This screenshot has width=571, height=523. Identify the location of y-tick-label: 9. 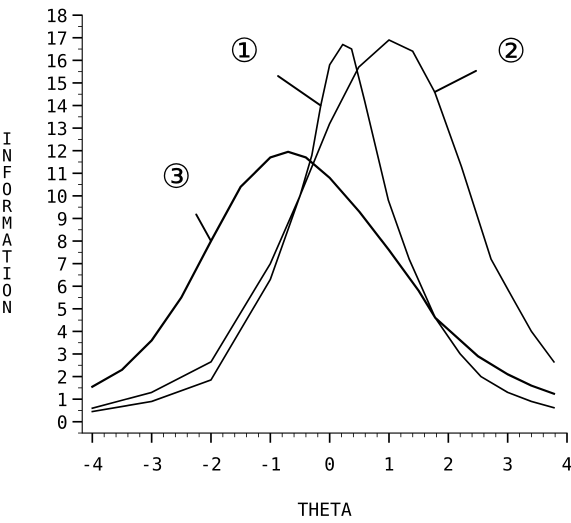
(62, 219).